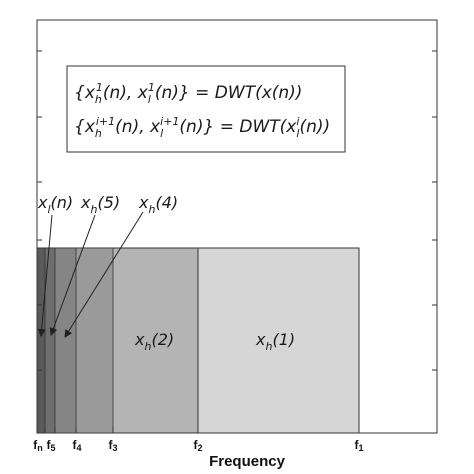 This screenshot has height=474, width=474. What do you see at coordinates (206, 109) in the screenshot?
I see `equation-box` at bounding box center [206, 109].